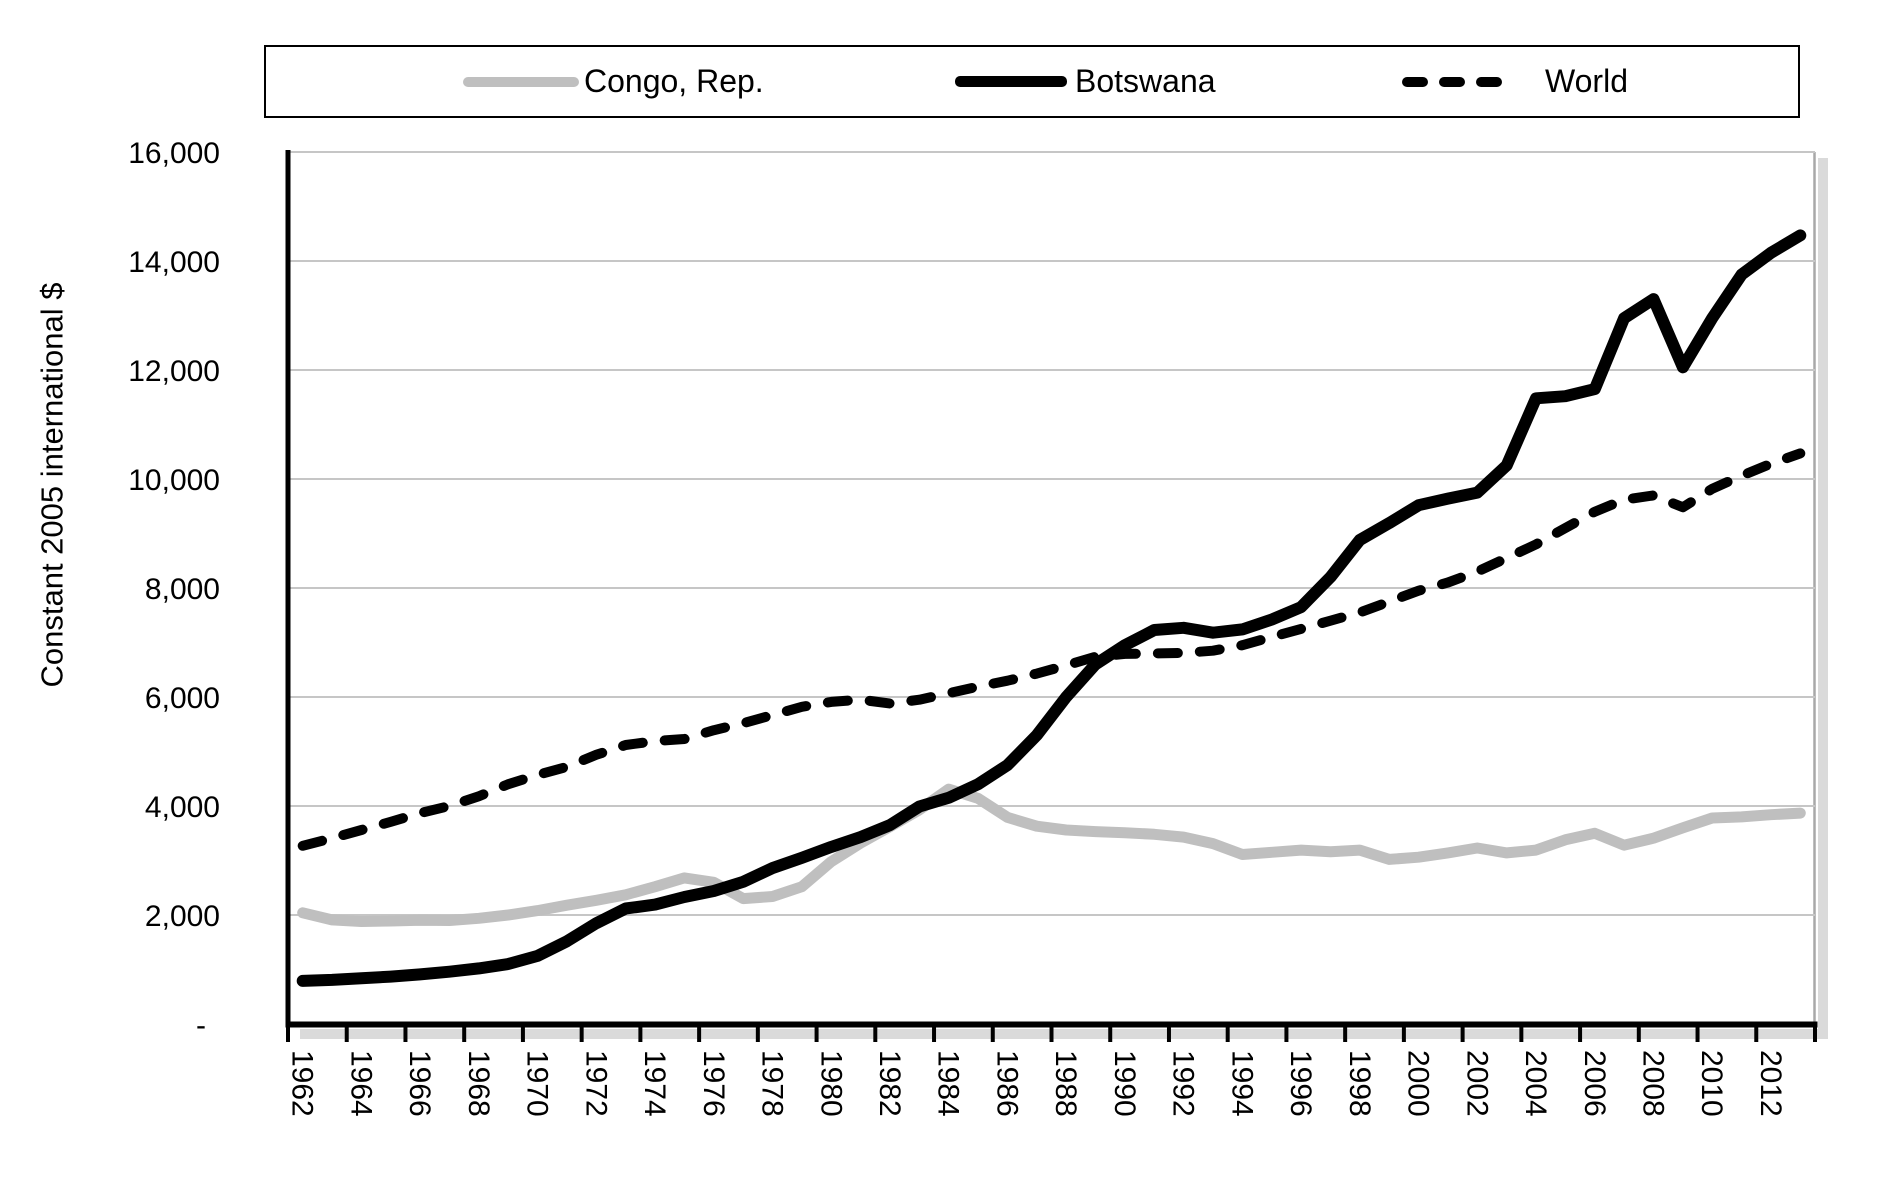 Image resolution: width=1894 pixels, height=1178 pixels. I want to click on y-axis-tick-label-14000: 14,000, so click(174, 262).